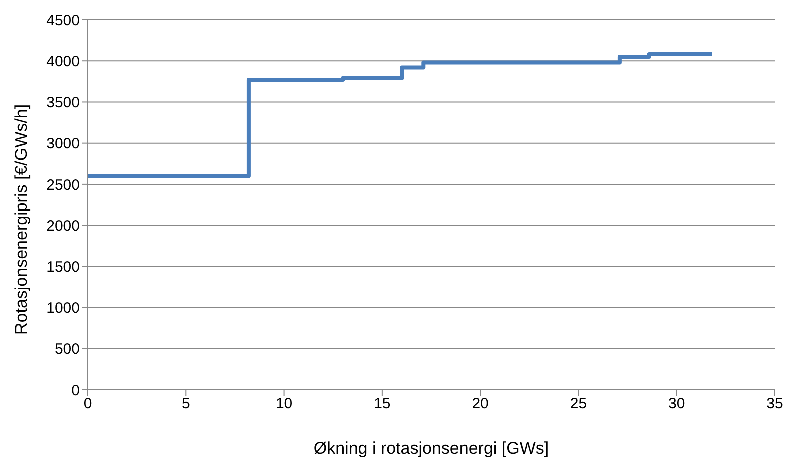 This screenshot has width=799, height=474. Describe the element at coordinates (382, 404) in the screenshot. I see `x-tick-label: 15` at that location.